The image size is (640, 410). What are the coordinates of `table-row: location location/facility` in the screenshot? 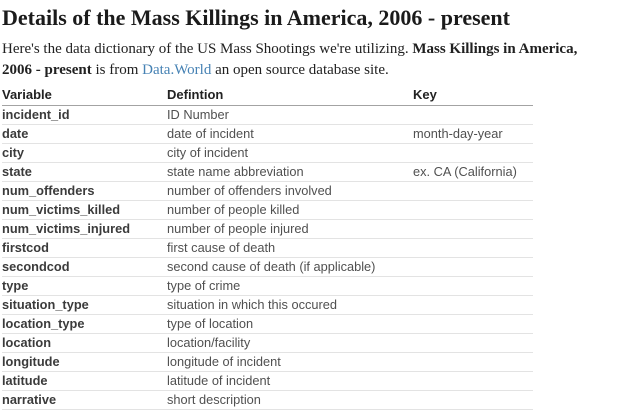 It's located at (267, 343).